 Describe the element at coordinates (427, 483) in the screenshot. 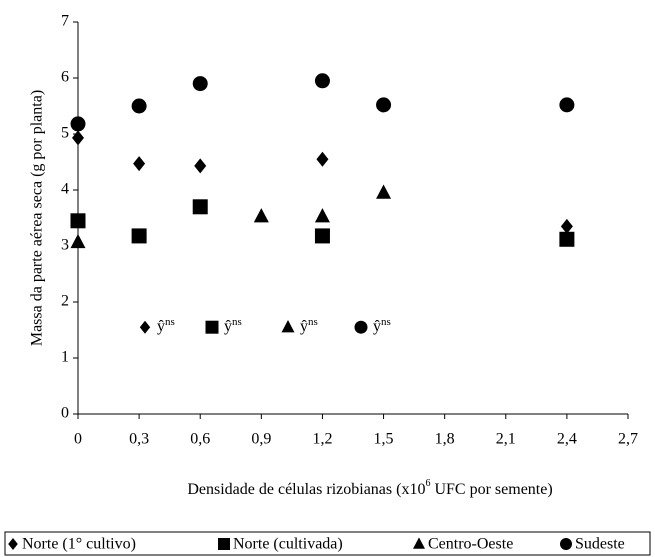

I see `x-axis-title-sup: 6` at that location.